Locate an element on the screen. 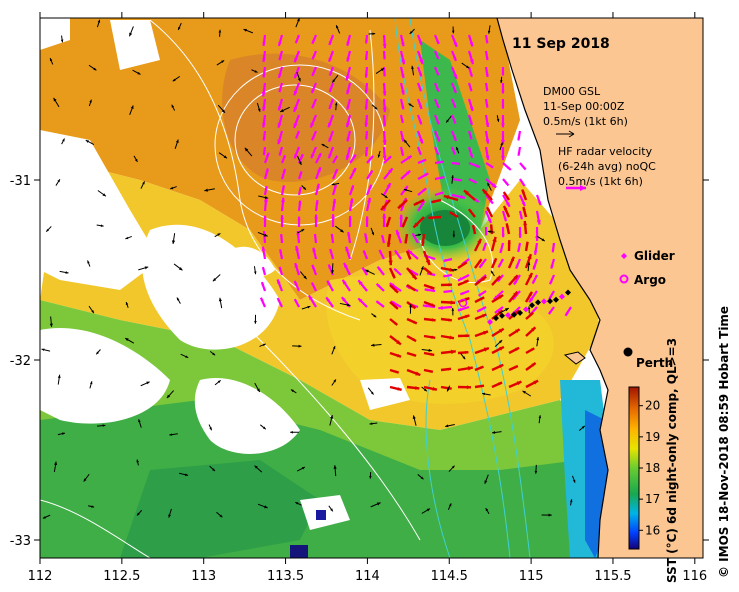  model-legend-line2: 11-Sep 00:00Z is located at coordinates (584, 106).